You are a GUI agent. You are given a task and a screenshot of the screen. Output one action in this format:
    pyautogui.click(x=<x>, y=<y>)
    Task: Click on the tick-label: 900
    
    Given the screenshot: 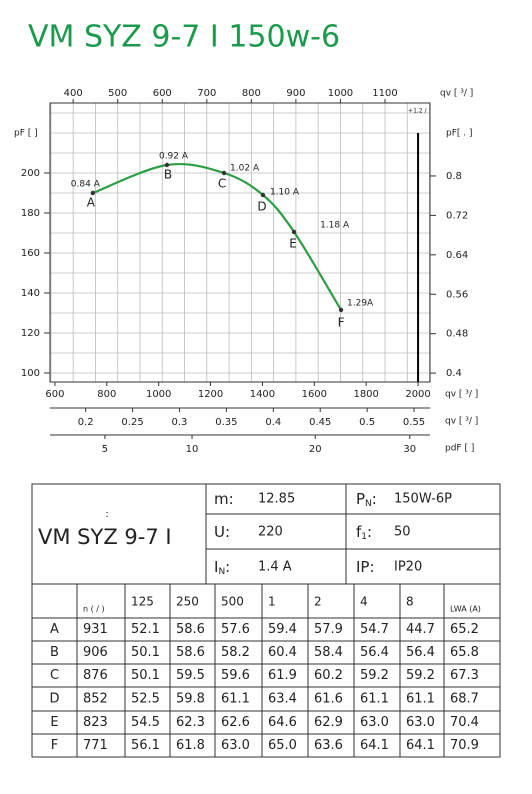 What is the action you would take?
    pyautogui.click(x=295, y=93)
    